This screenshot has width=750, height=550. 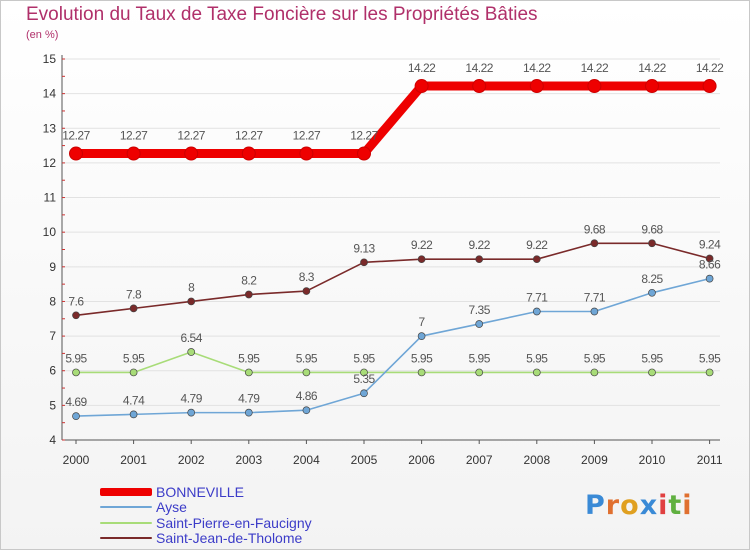 I want to click on y-tick-label: 4, so click(x=52, y=440).